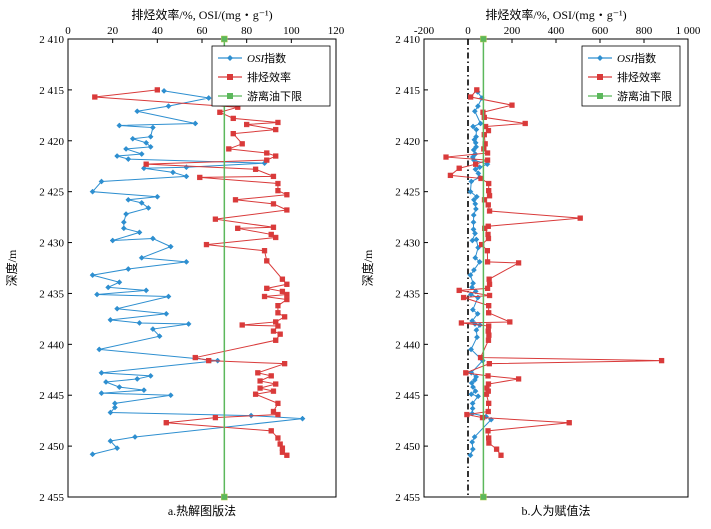 The height and width of the screenshot is (529, 711). What do you see at coordinates (202, 511) in the screenshot?
I see `panel-caption: a.热解图版法` at bounding box center [202, 511].